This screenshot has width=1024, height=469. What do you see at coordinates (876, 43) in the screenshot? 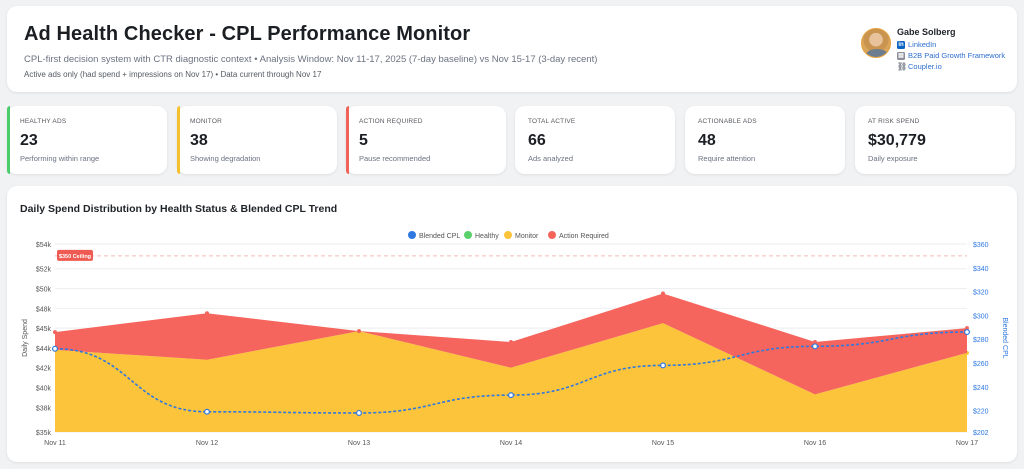
I see `avatar` at bounding box center [876, 43].